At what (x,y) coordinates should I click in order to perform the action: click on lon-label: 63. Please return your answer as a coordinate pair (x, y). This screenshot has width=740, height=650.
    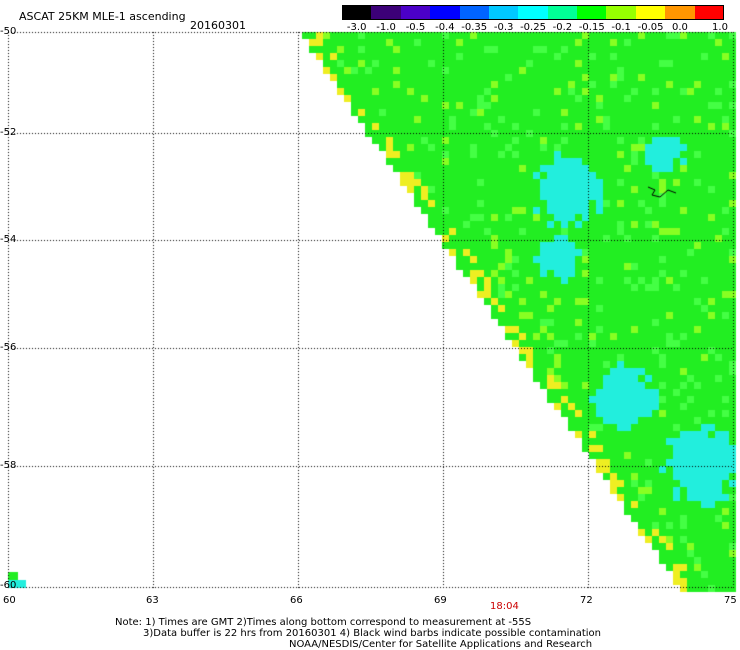
    Looking at the image, I should click on (152, 600).